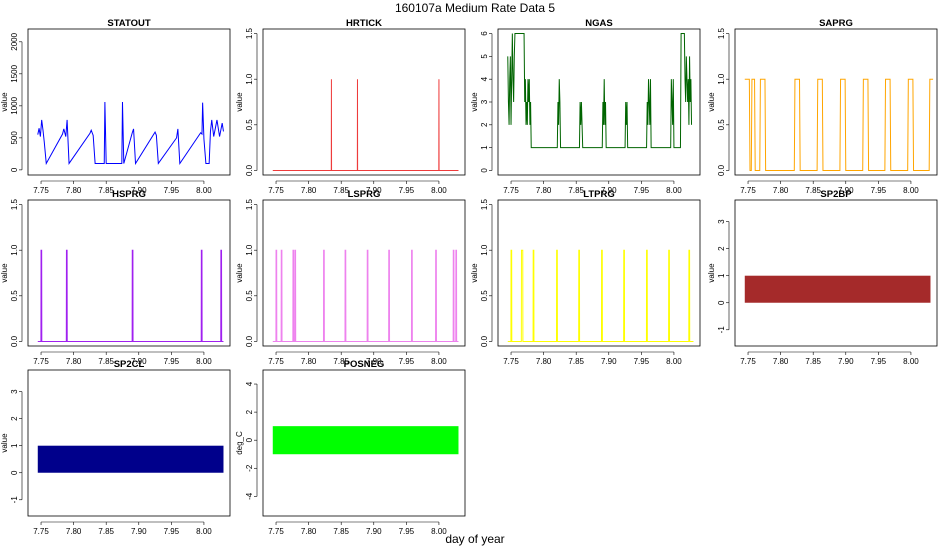 This screenshot has height=550, width=950. I want to click on y-tick-label: -4, so click(249, 496).